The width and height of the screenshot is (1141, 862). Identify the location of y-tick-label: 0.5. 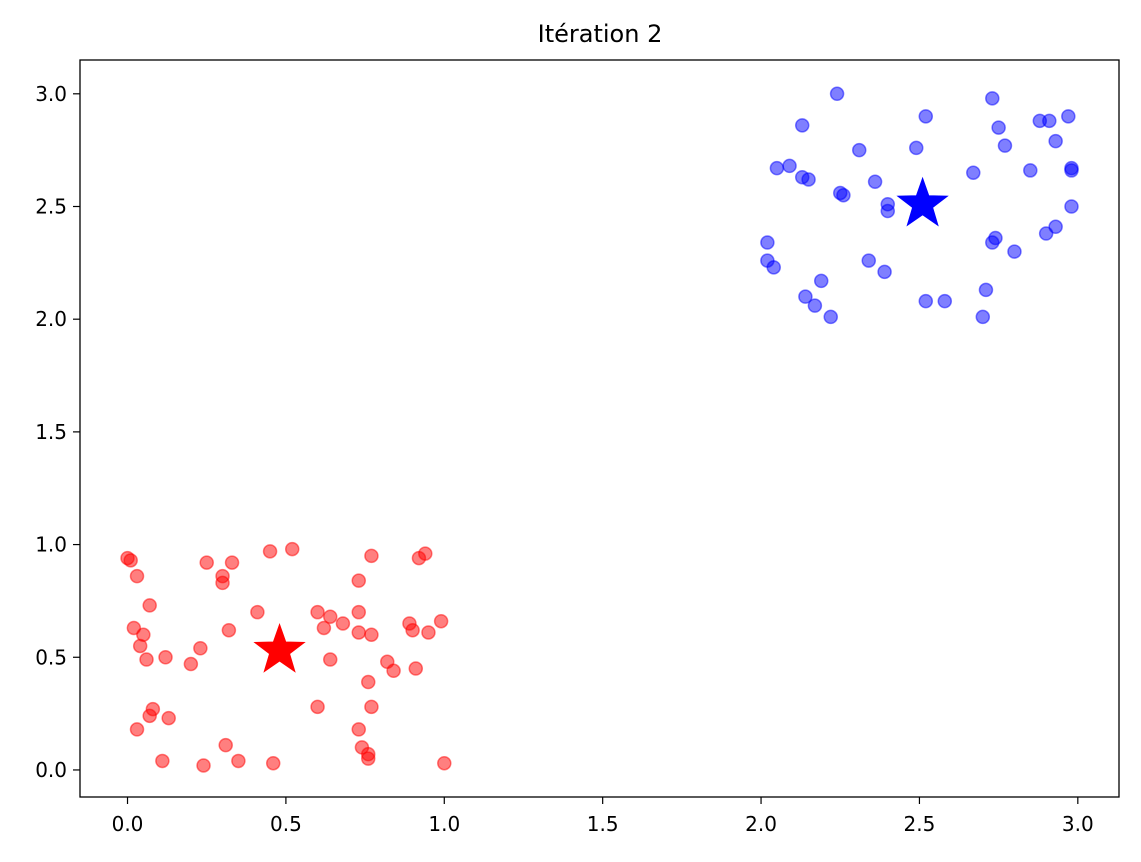
(51, 657).